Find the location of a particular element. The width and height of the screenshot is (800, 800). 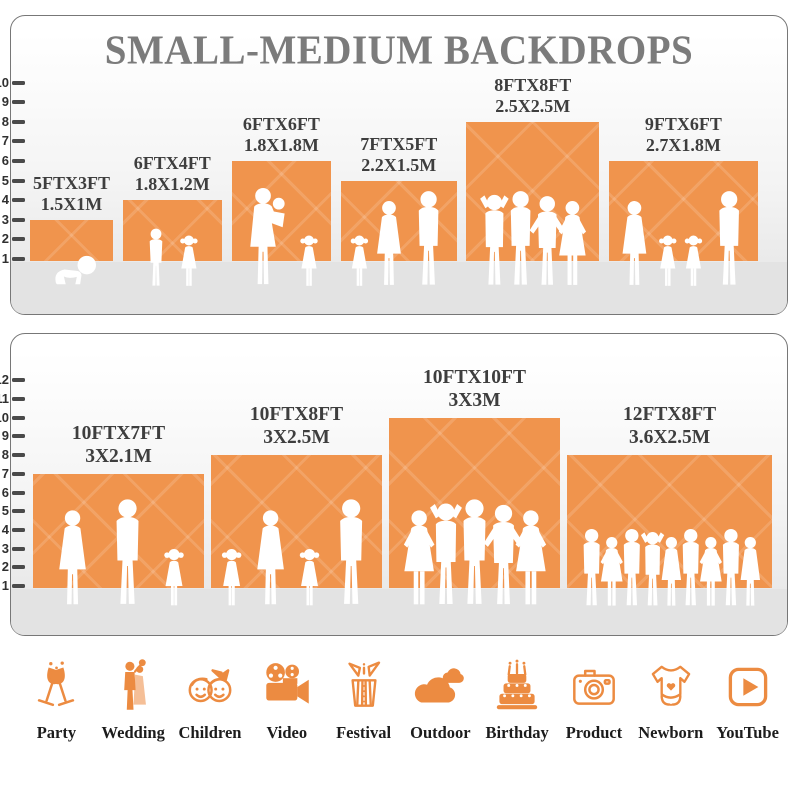

size-meters-text: 1.8X1.8M is located at coordinates (281, 144).